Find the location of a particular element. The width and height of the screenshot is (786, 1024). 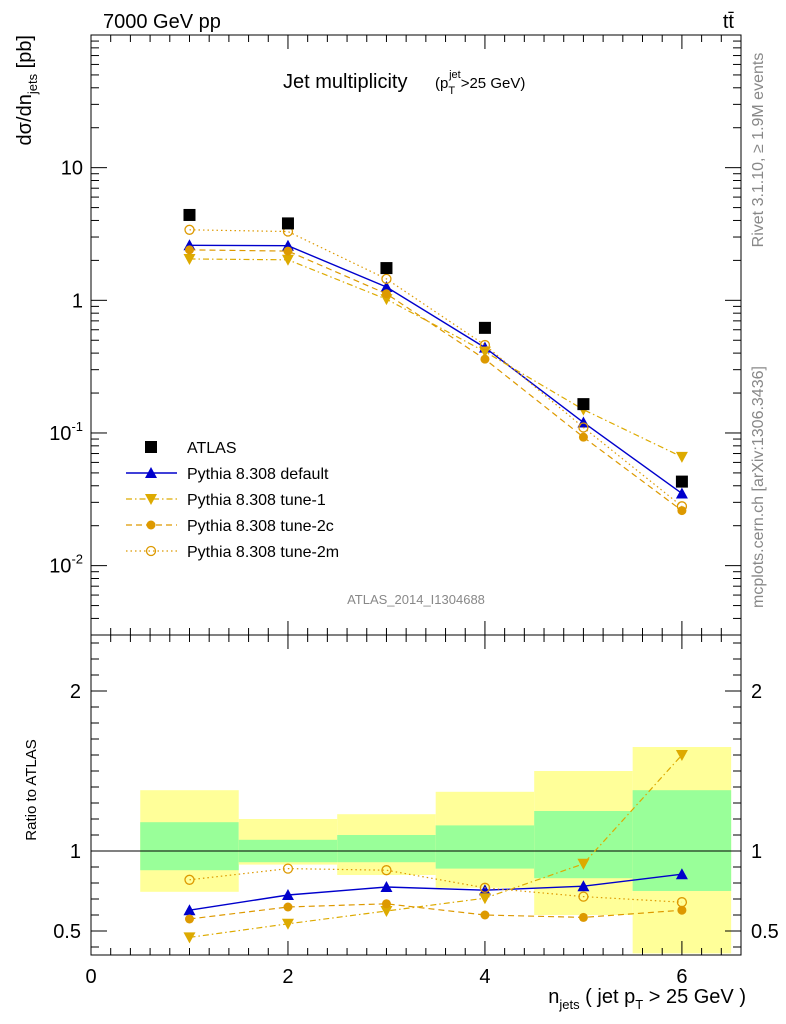

mcplots-label: mcplots.cern.ch [arXiv:1306.3436] is located at coordinates (758, 487).